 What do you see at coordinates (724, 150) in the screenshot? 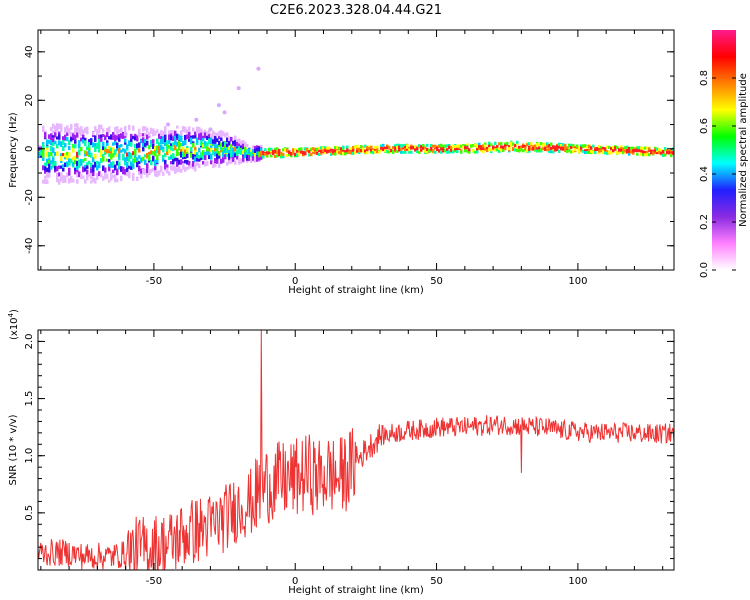
I see `colorbar-gradient` at bounding box center [724, 150].